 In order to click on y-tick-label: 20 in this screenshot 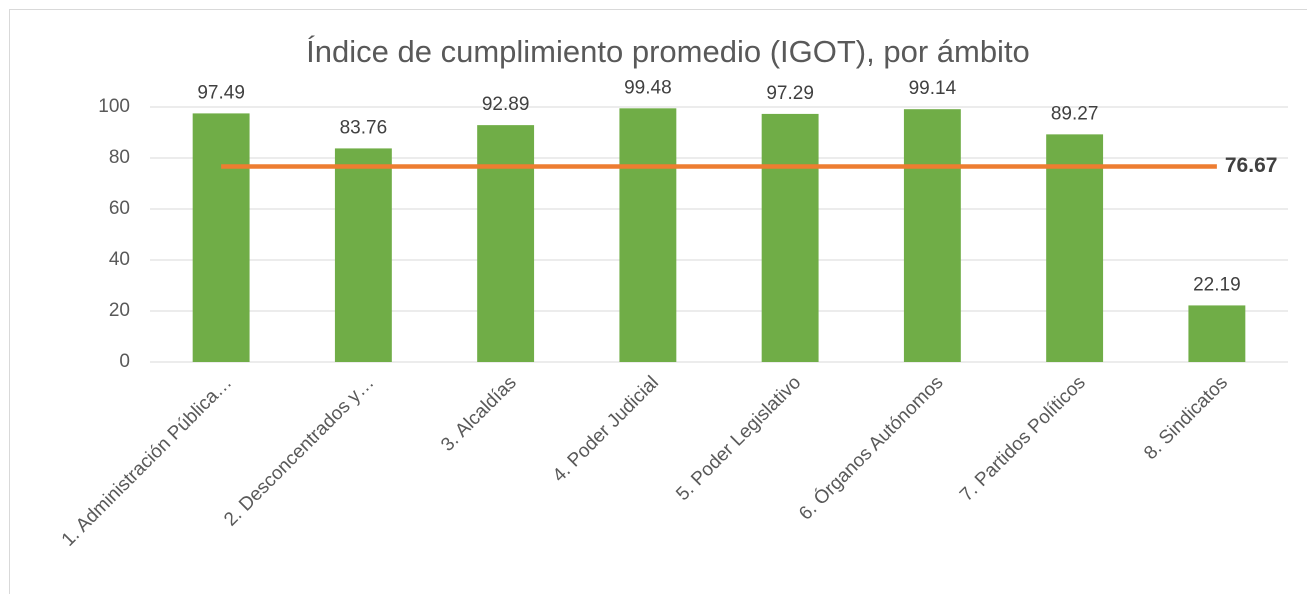, I will do `click(119, 310)`.